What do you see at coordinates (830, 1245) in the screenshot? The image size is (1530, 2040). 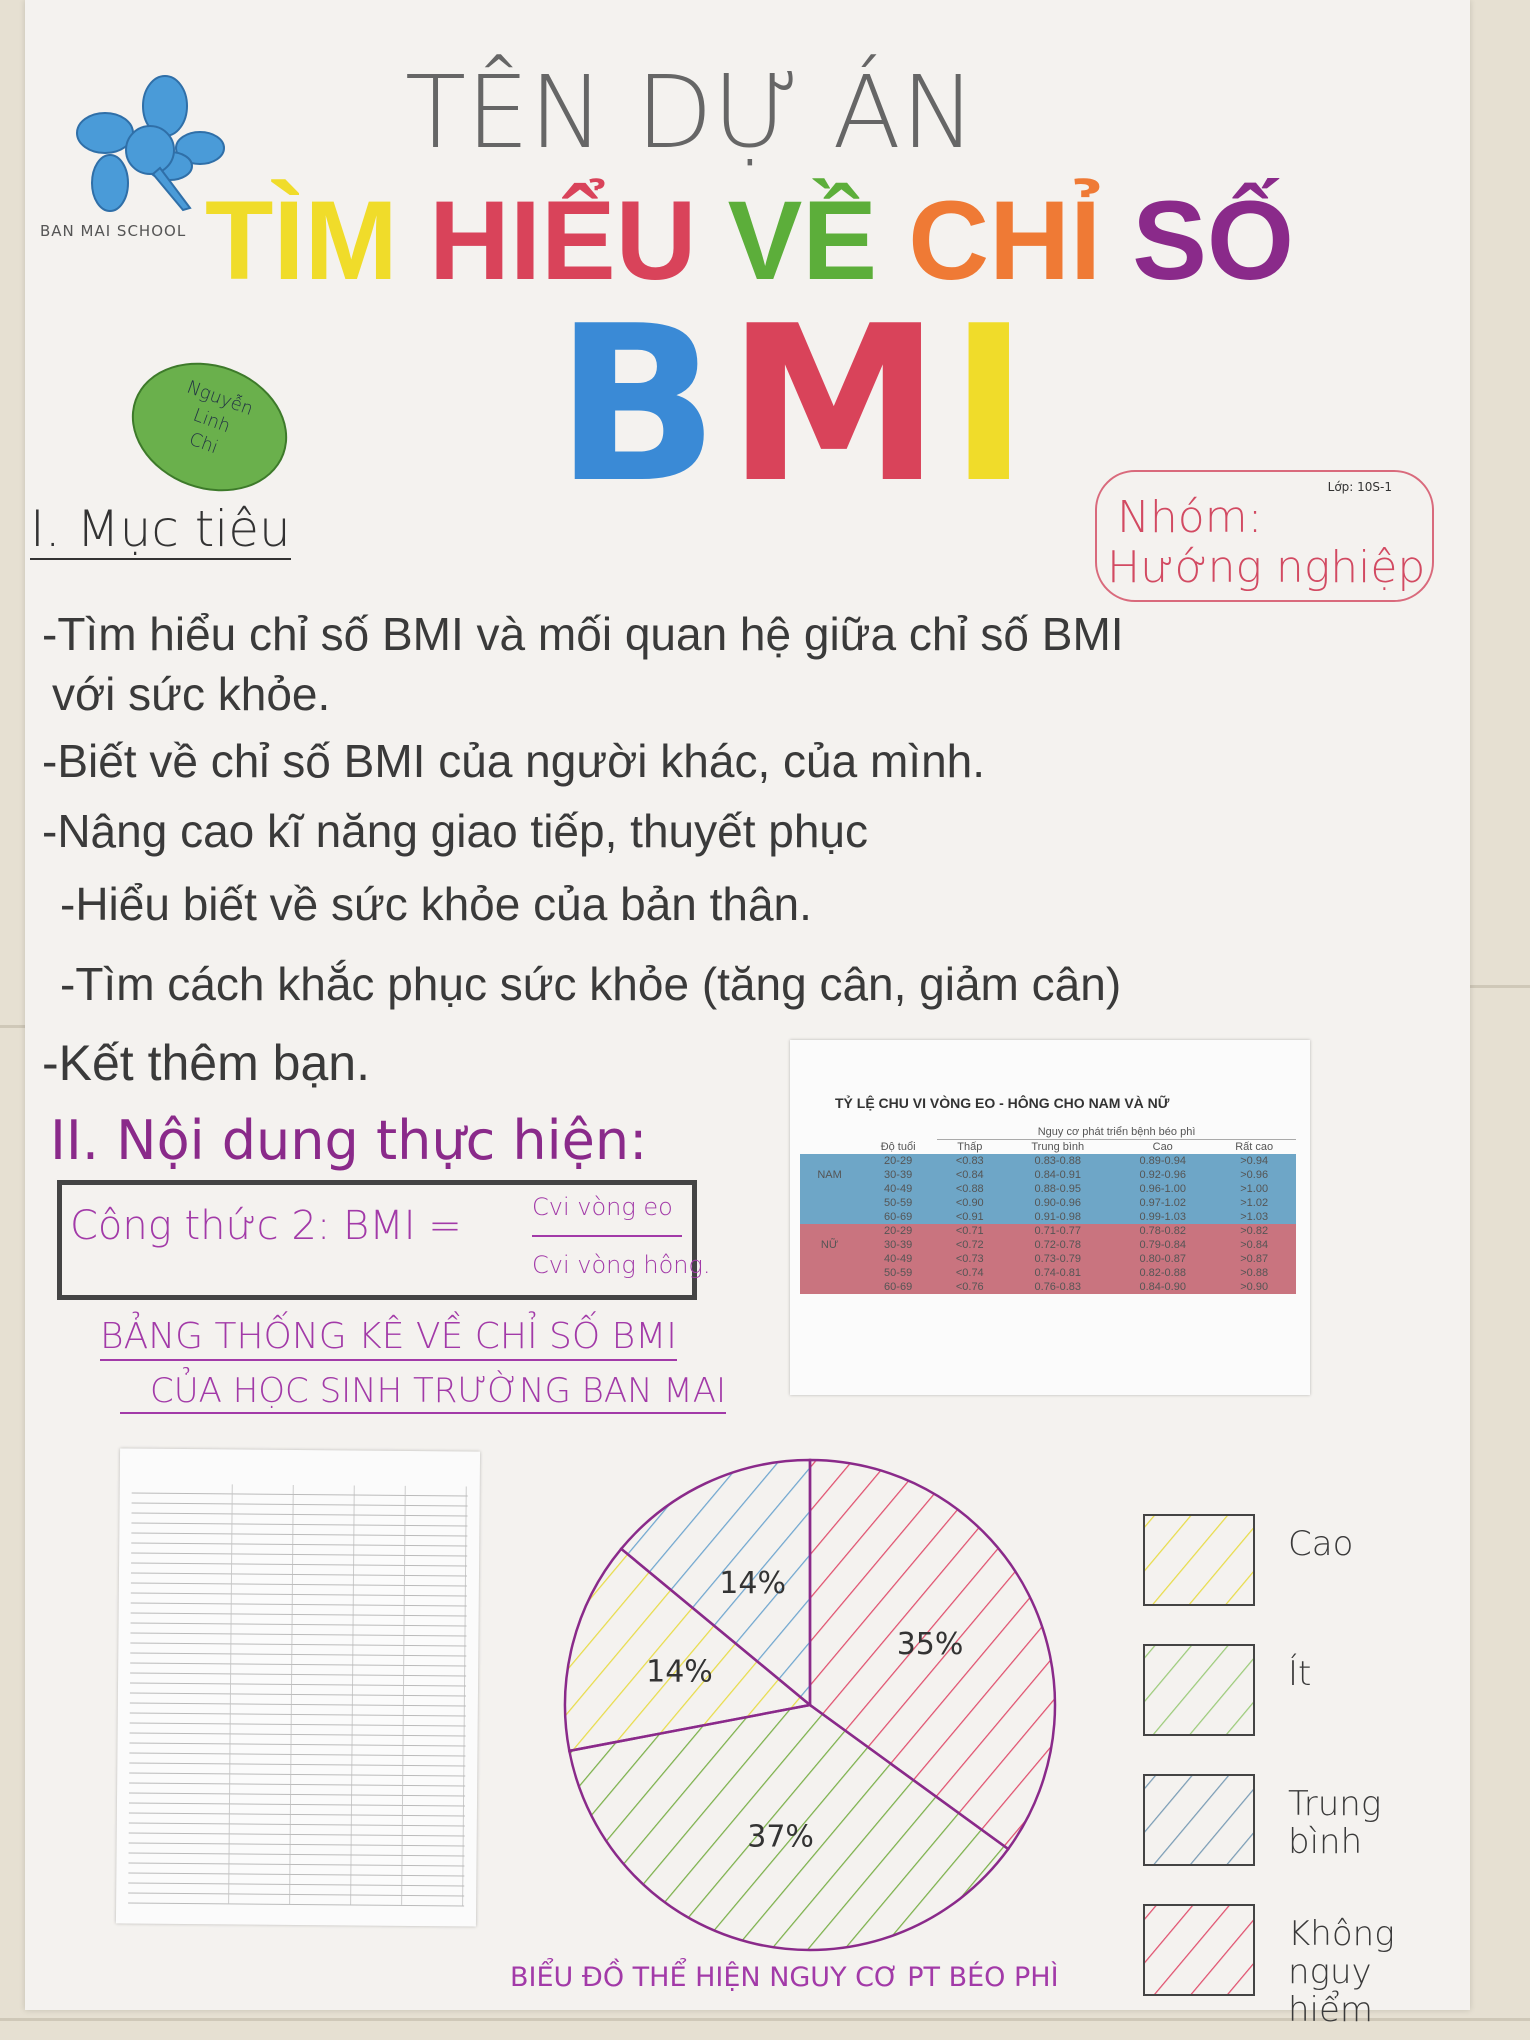 I see `ratio-group-label: NỮ` at bounding box center [830, 1245].